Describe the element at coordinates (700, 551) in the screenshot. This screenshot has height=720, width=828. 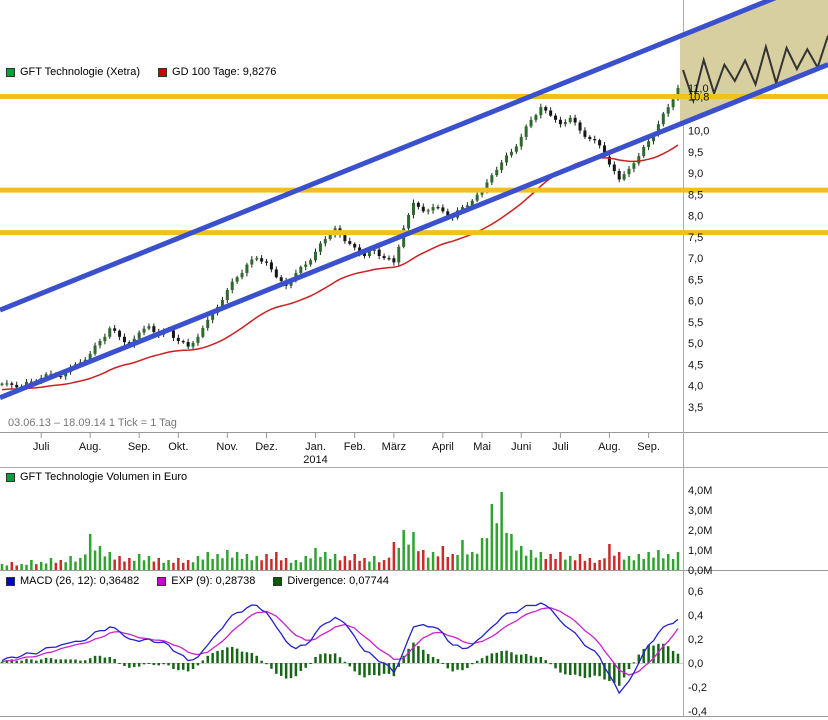
I see `svg-text: 1,0M` at that location.